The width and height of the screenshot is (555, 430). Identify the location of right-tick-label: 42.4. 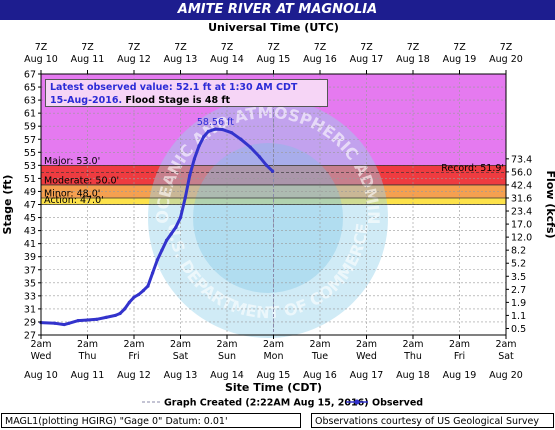
(521, 185).